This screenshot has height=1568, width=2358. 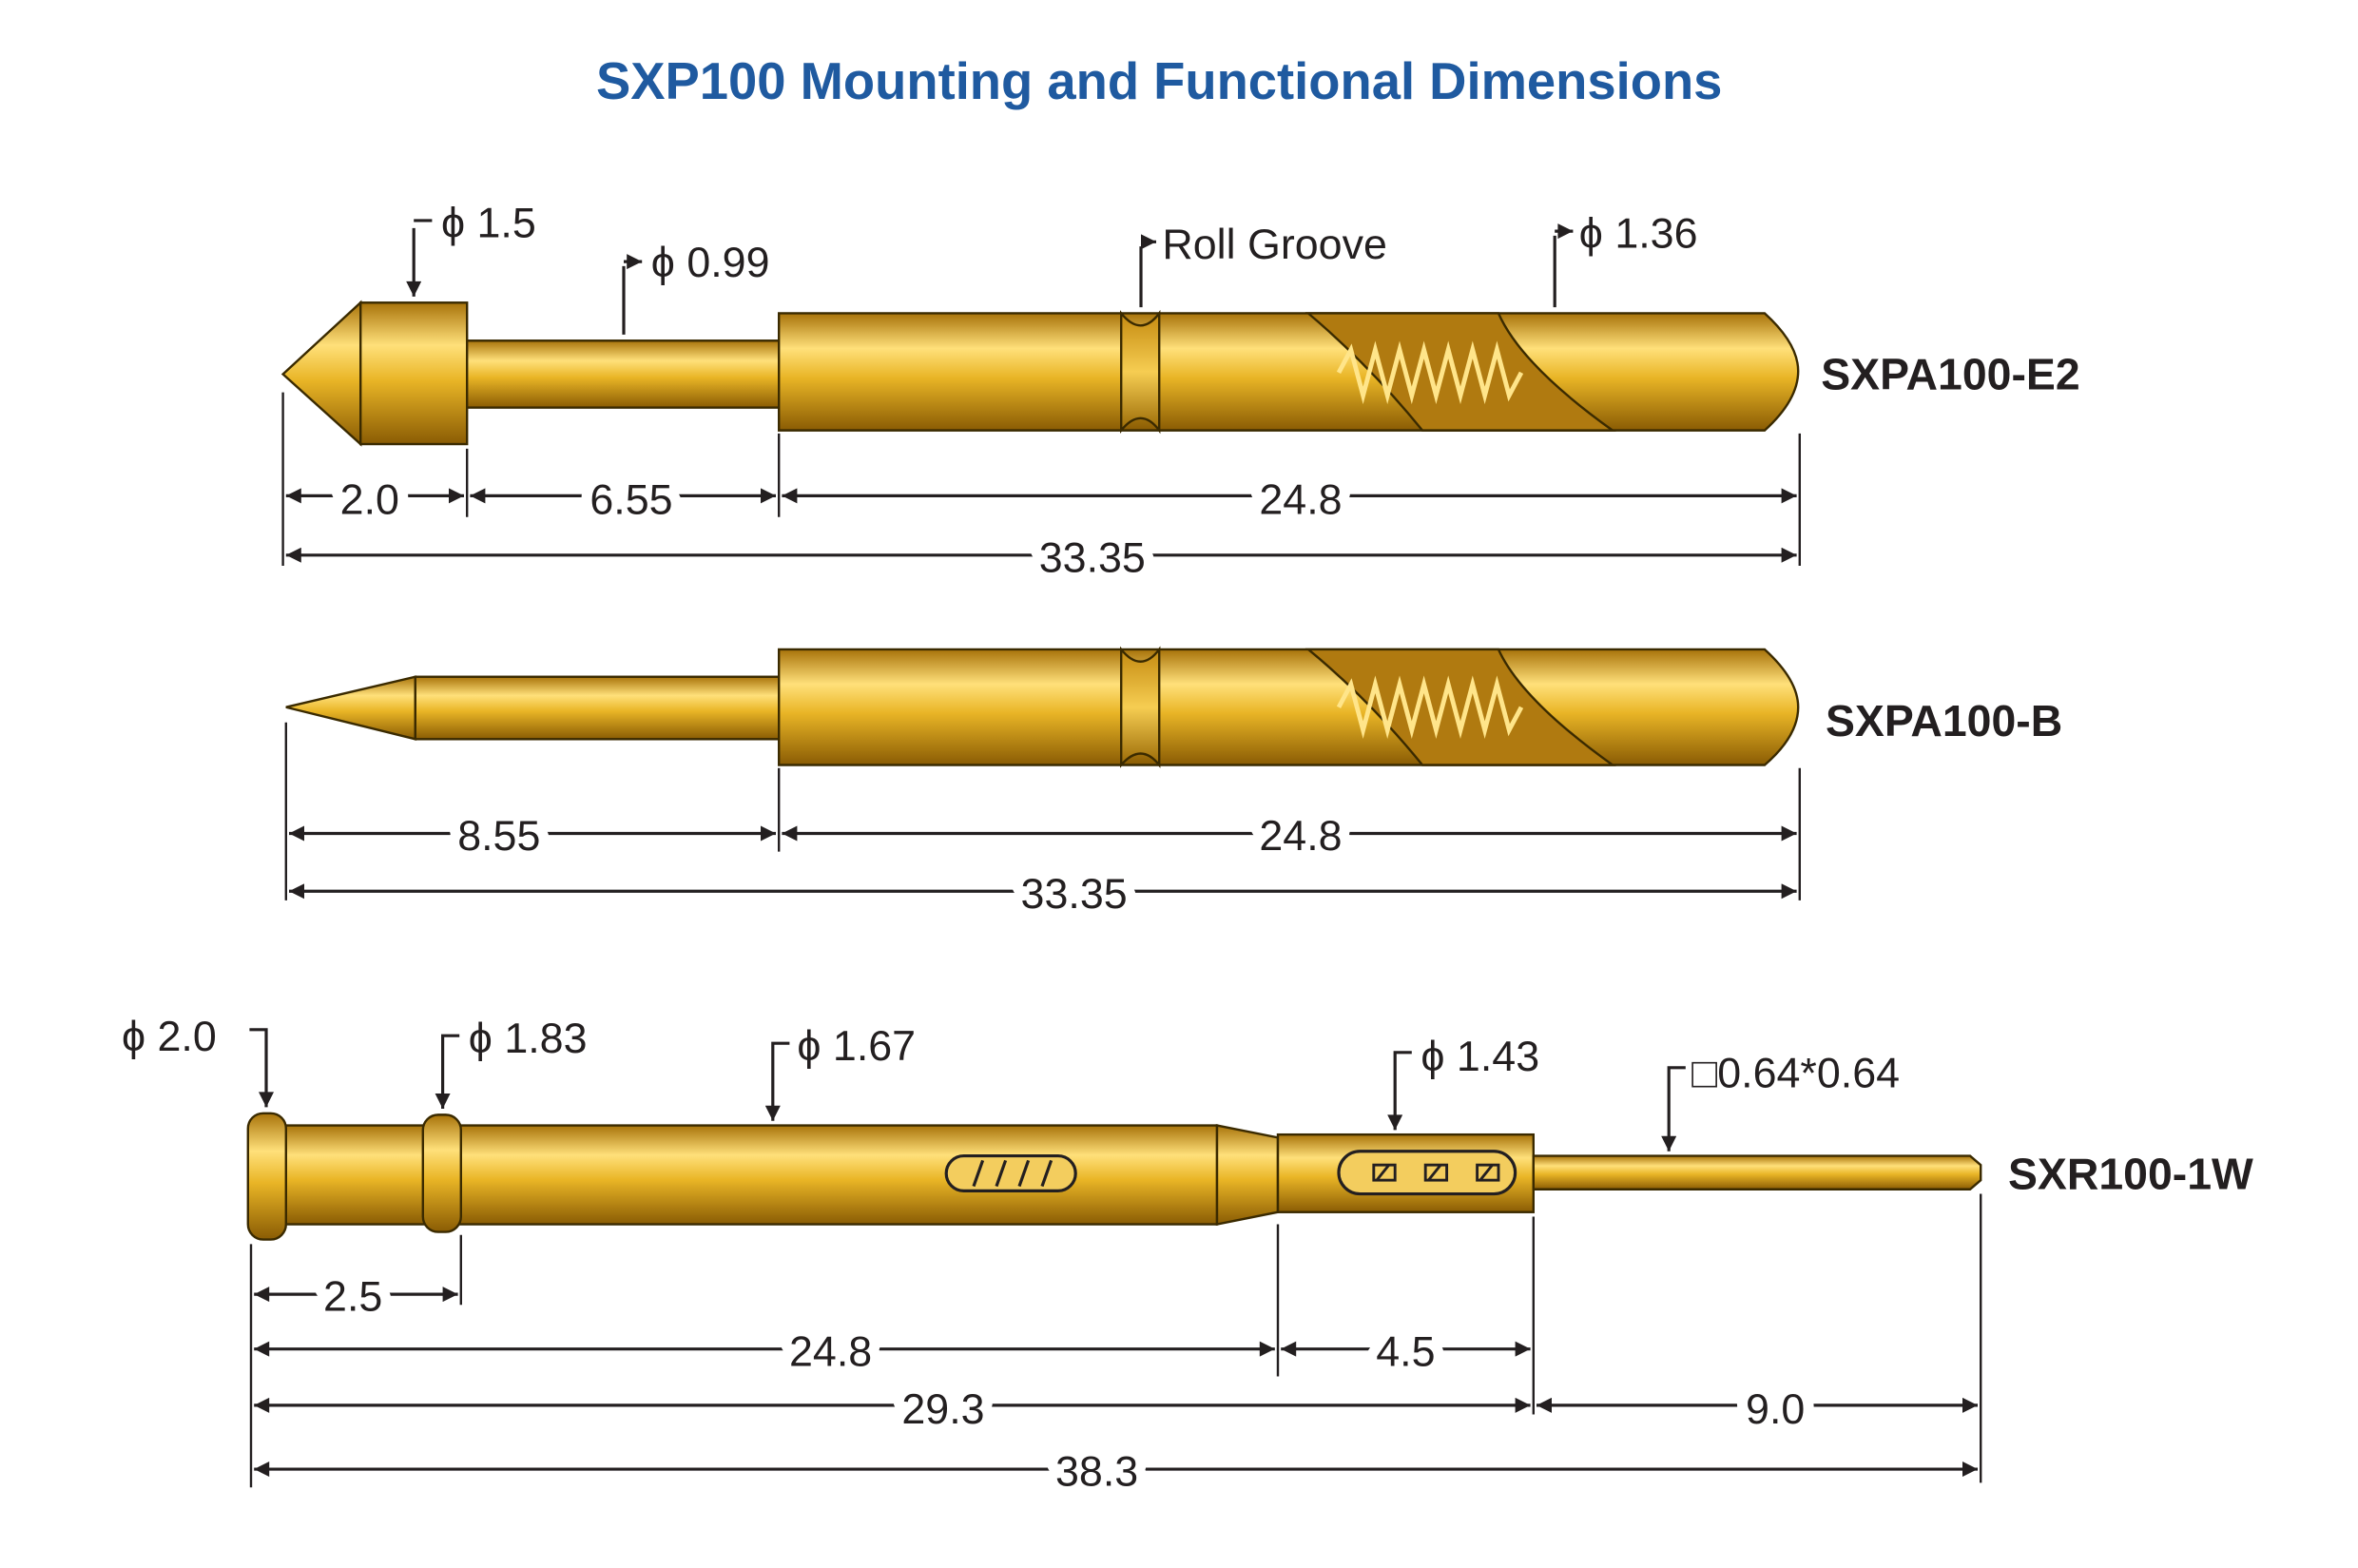 I want to click on dim-plunger-length: 8.55, so click(x=499, y=836).